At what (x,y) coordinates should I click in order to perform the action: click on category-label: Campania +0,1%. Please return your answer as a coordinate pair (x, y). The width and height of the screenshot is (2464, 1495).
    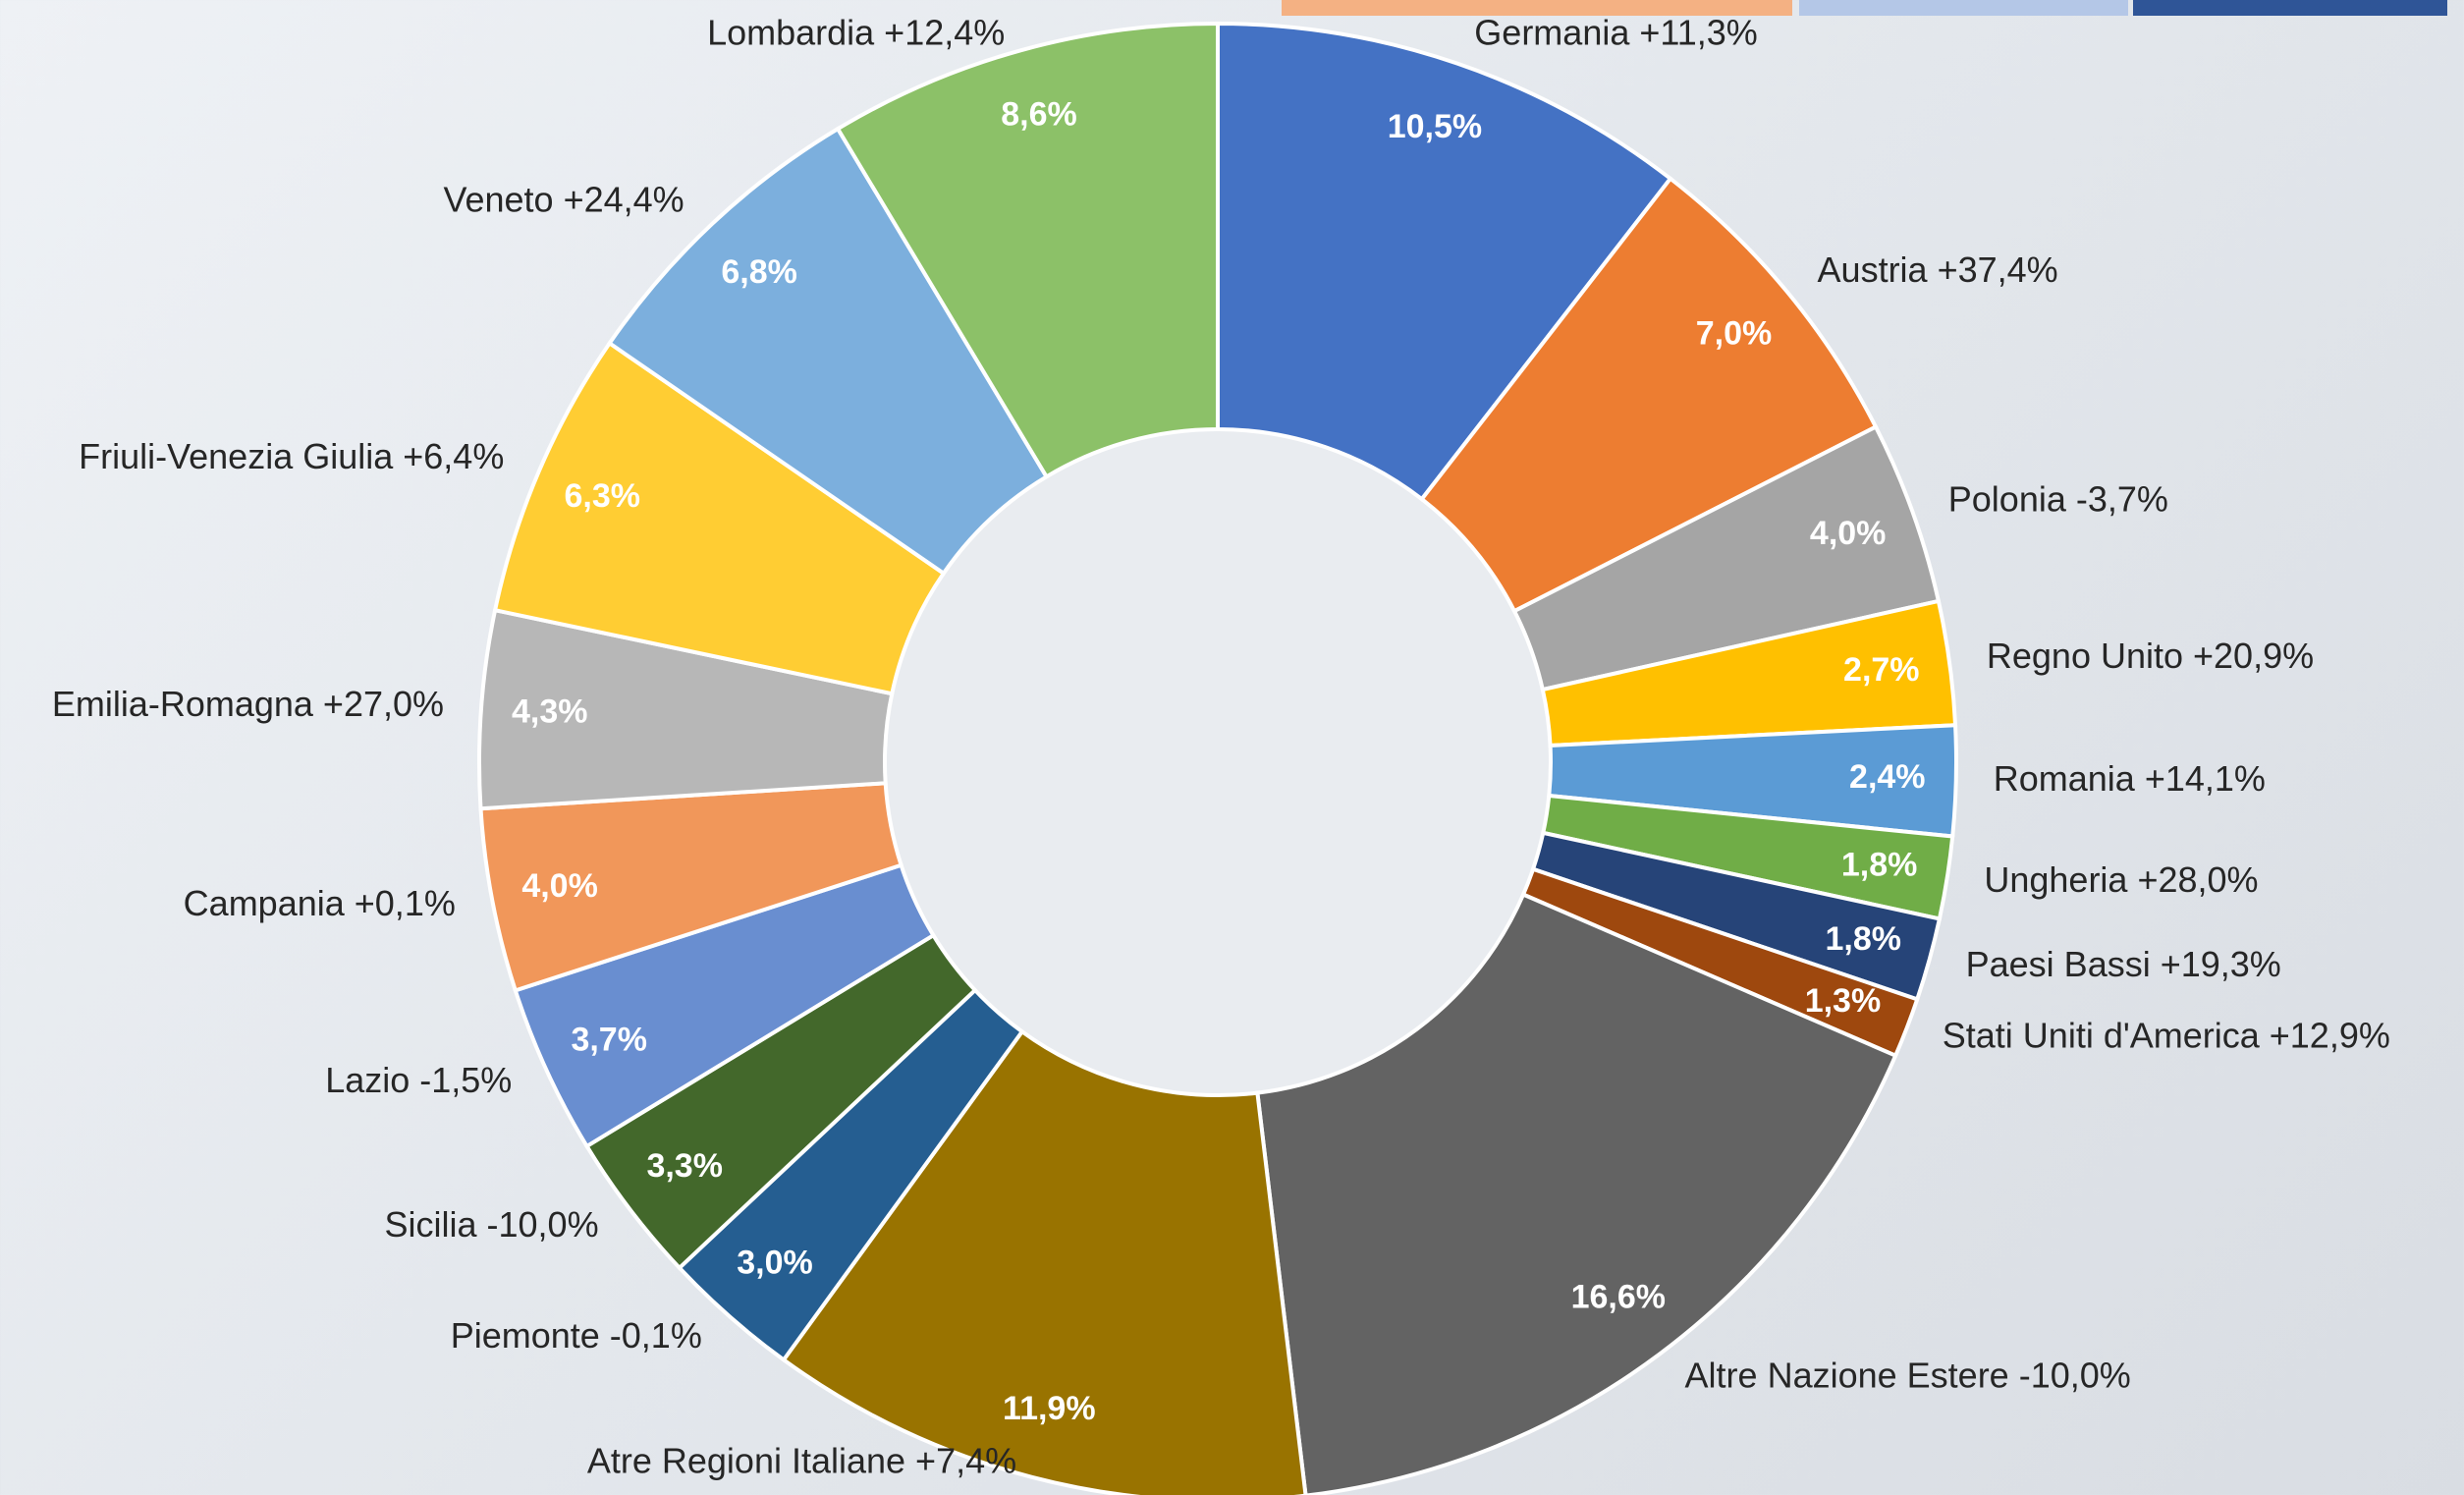
    Looking at the image, I should click on (320, 903).